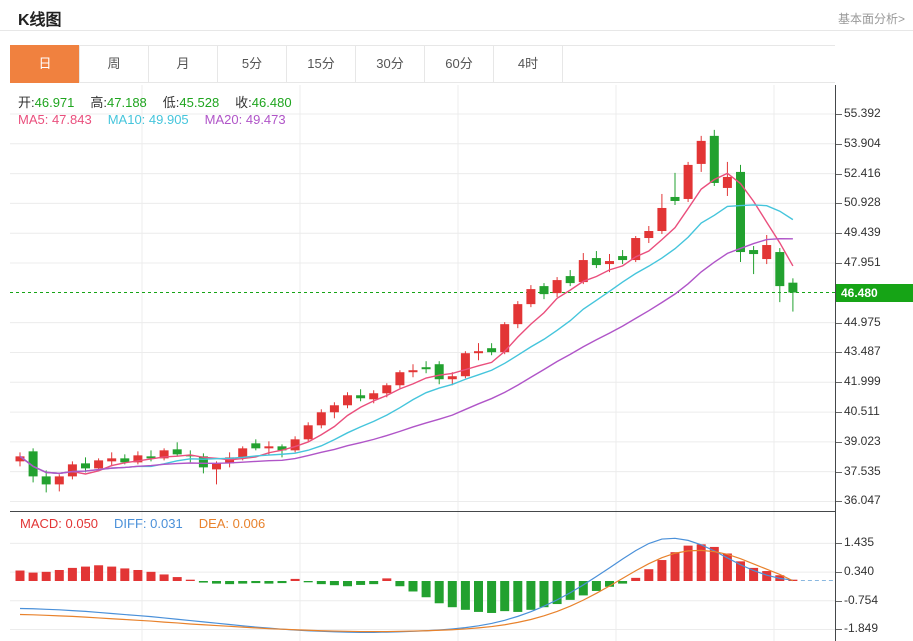 The image size is (913, 641). What do you see at coordinates (859, 542) in the screenshot?
I see `y-axis-tick-label: 1.435` at bounding box center [859, 542].